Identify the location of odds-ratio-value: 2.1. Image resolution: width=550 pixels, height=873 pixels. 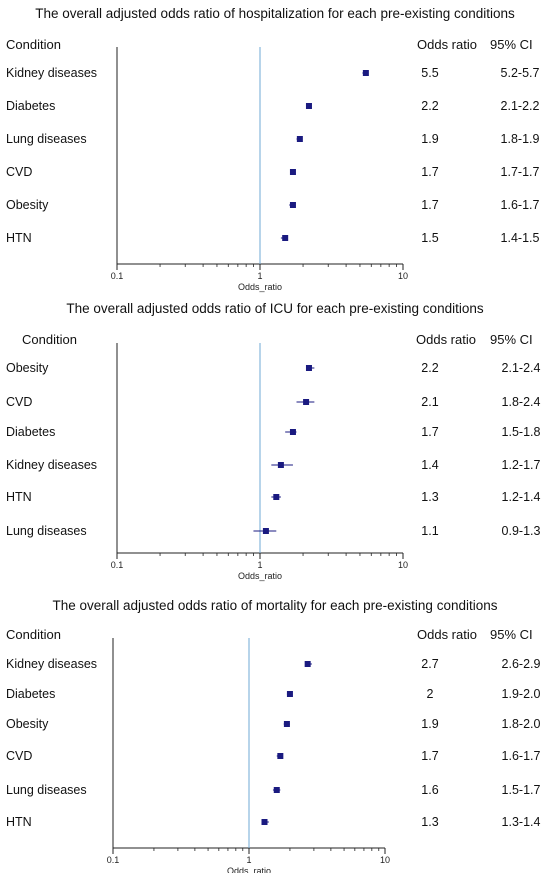
(430, 402).